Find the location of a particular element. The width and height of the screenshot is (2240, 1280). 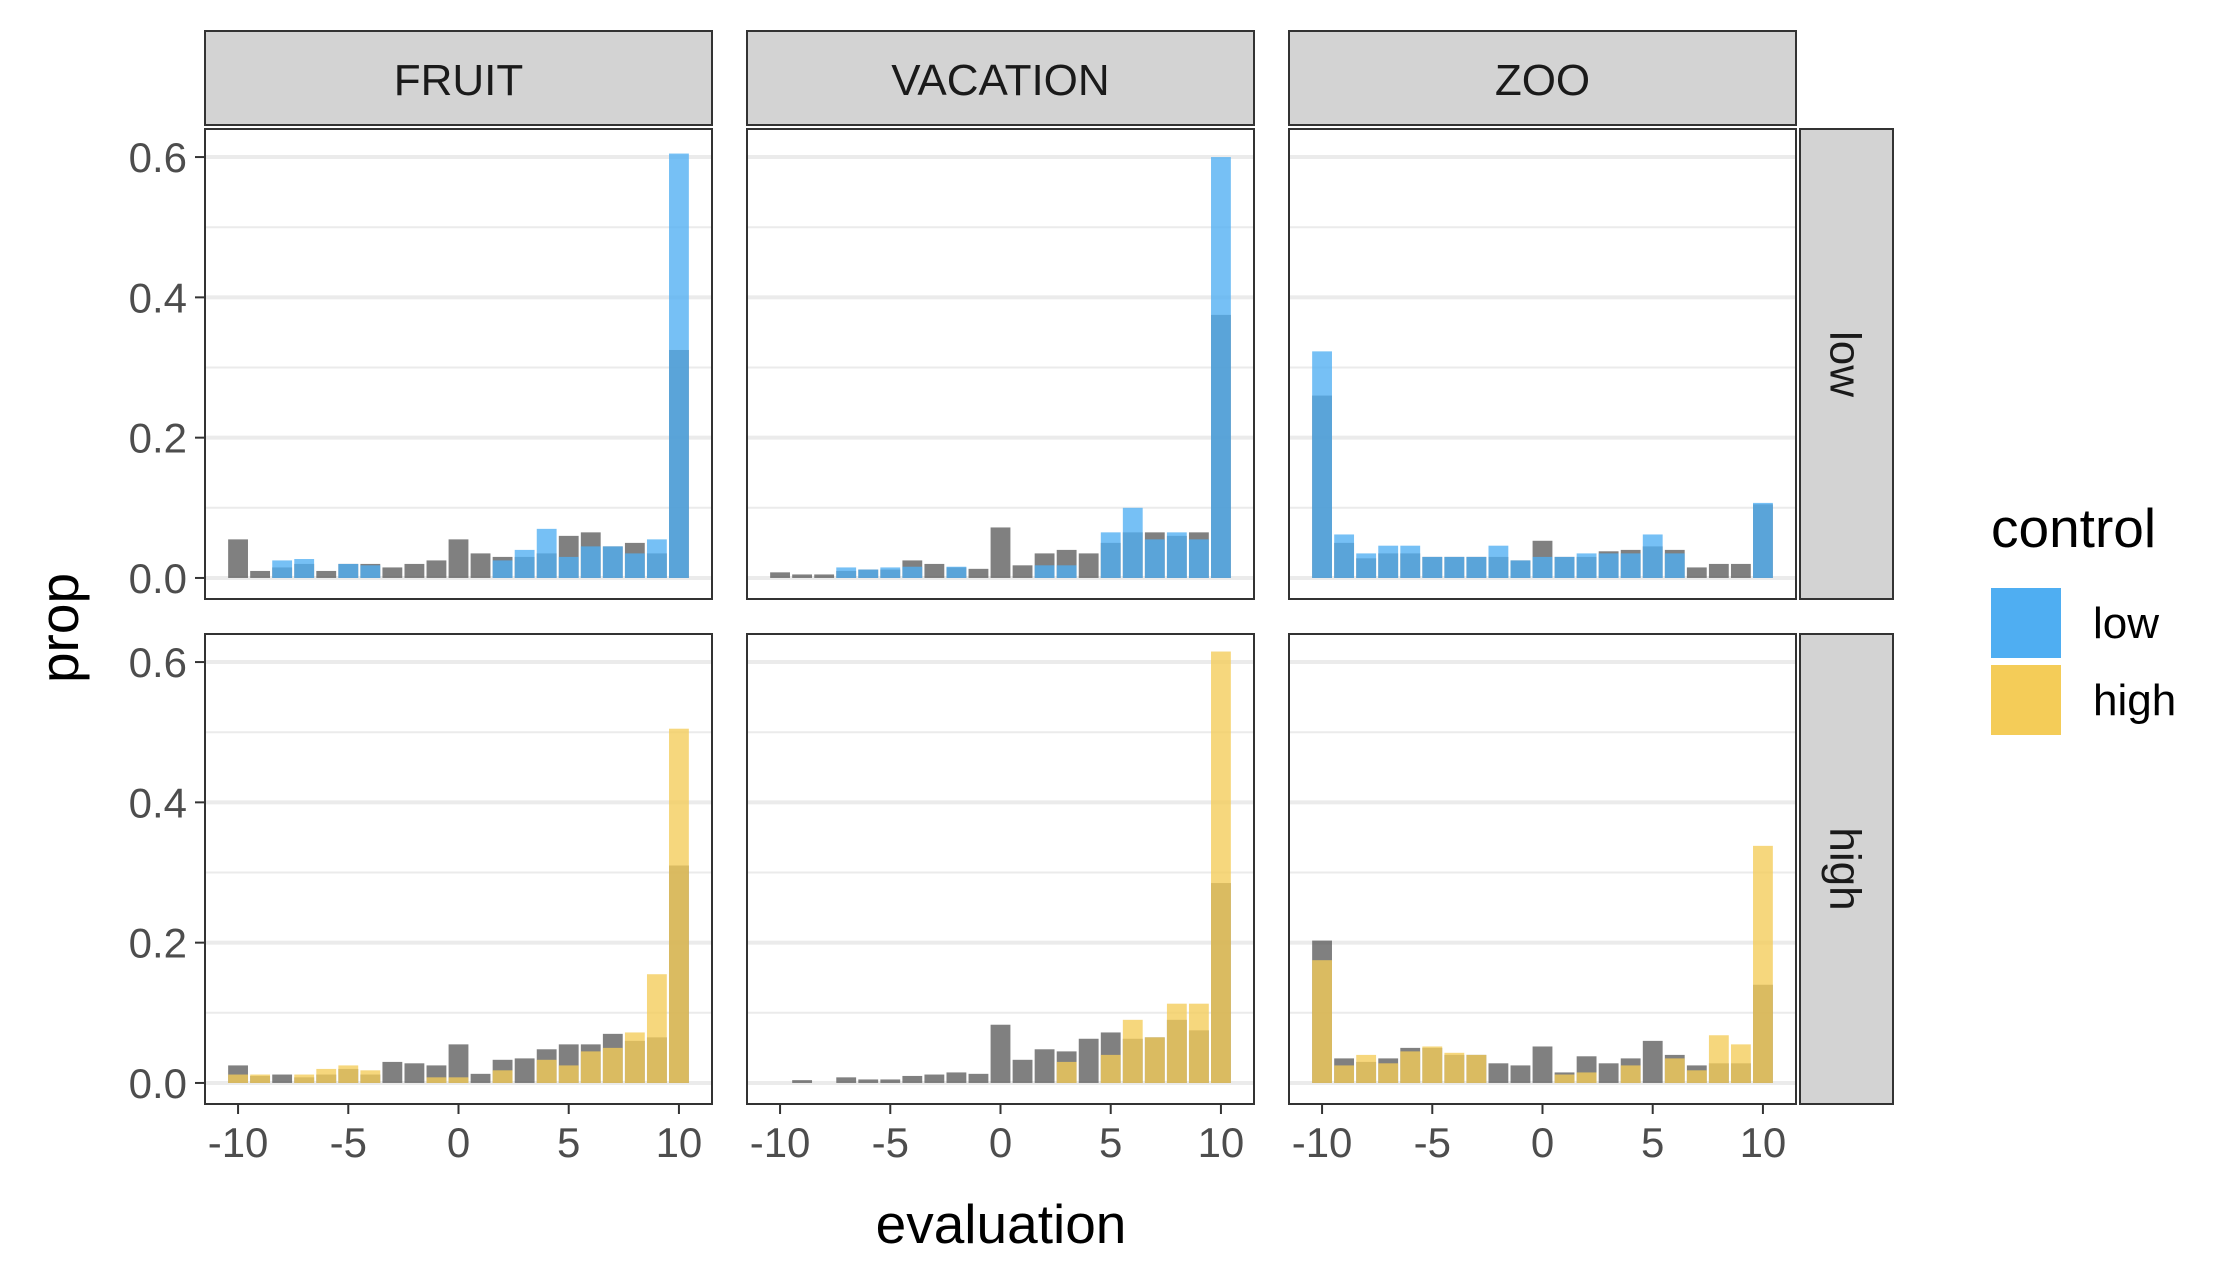

legend-key-low is located at coordinates (2026, 623).